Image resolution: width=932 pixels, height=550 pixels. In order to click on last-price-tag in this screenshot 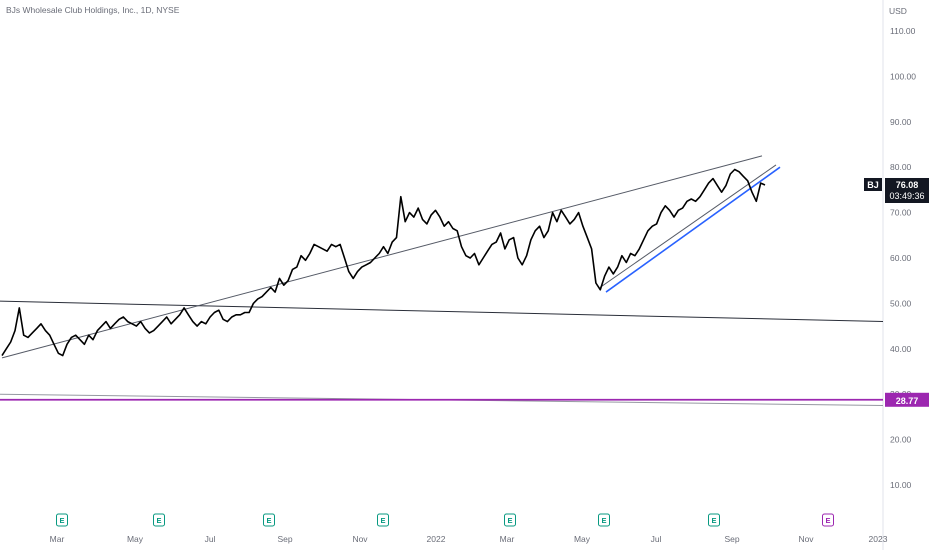, I will do `click(907, 190)`.